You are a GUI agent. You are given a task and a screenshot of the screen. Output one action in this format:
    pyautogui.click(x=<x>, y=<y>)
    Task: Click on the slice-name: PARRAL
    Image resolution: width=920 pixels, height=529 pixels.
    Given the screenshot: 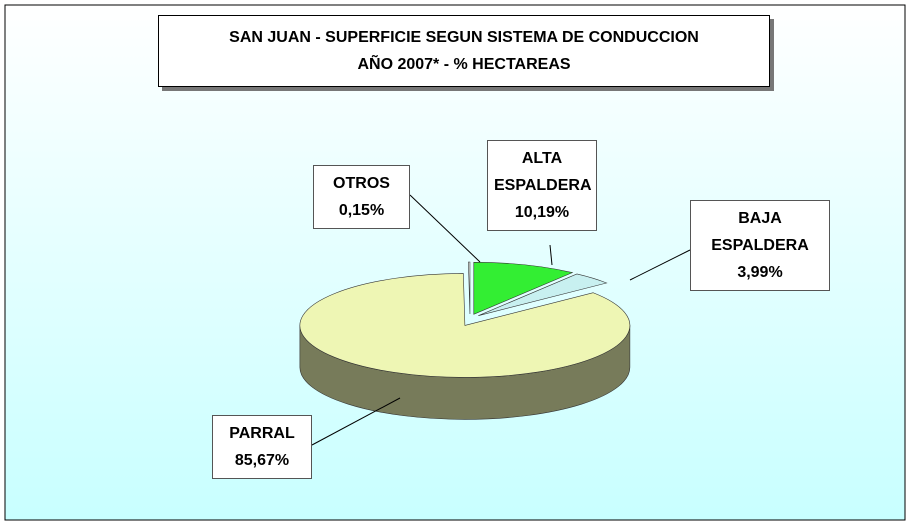 What is the action you would take?
    pyautogui.click(x=262, y=433)
    